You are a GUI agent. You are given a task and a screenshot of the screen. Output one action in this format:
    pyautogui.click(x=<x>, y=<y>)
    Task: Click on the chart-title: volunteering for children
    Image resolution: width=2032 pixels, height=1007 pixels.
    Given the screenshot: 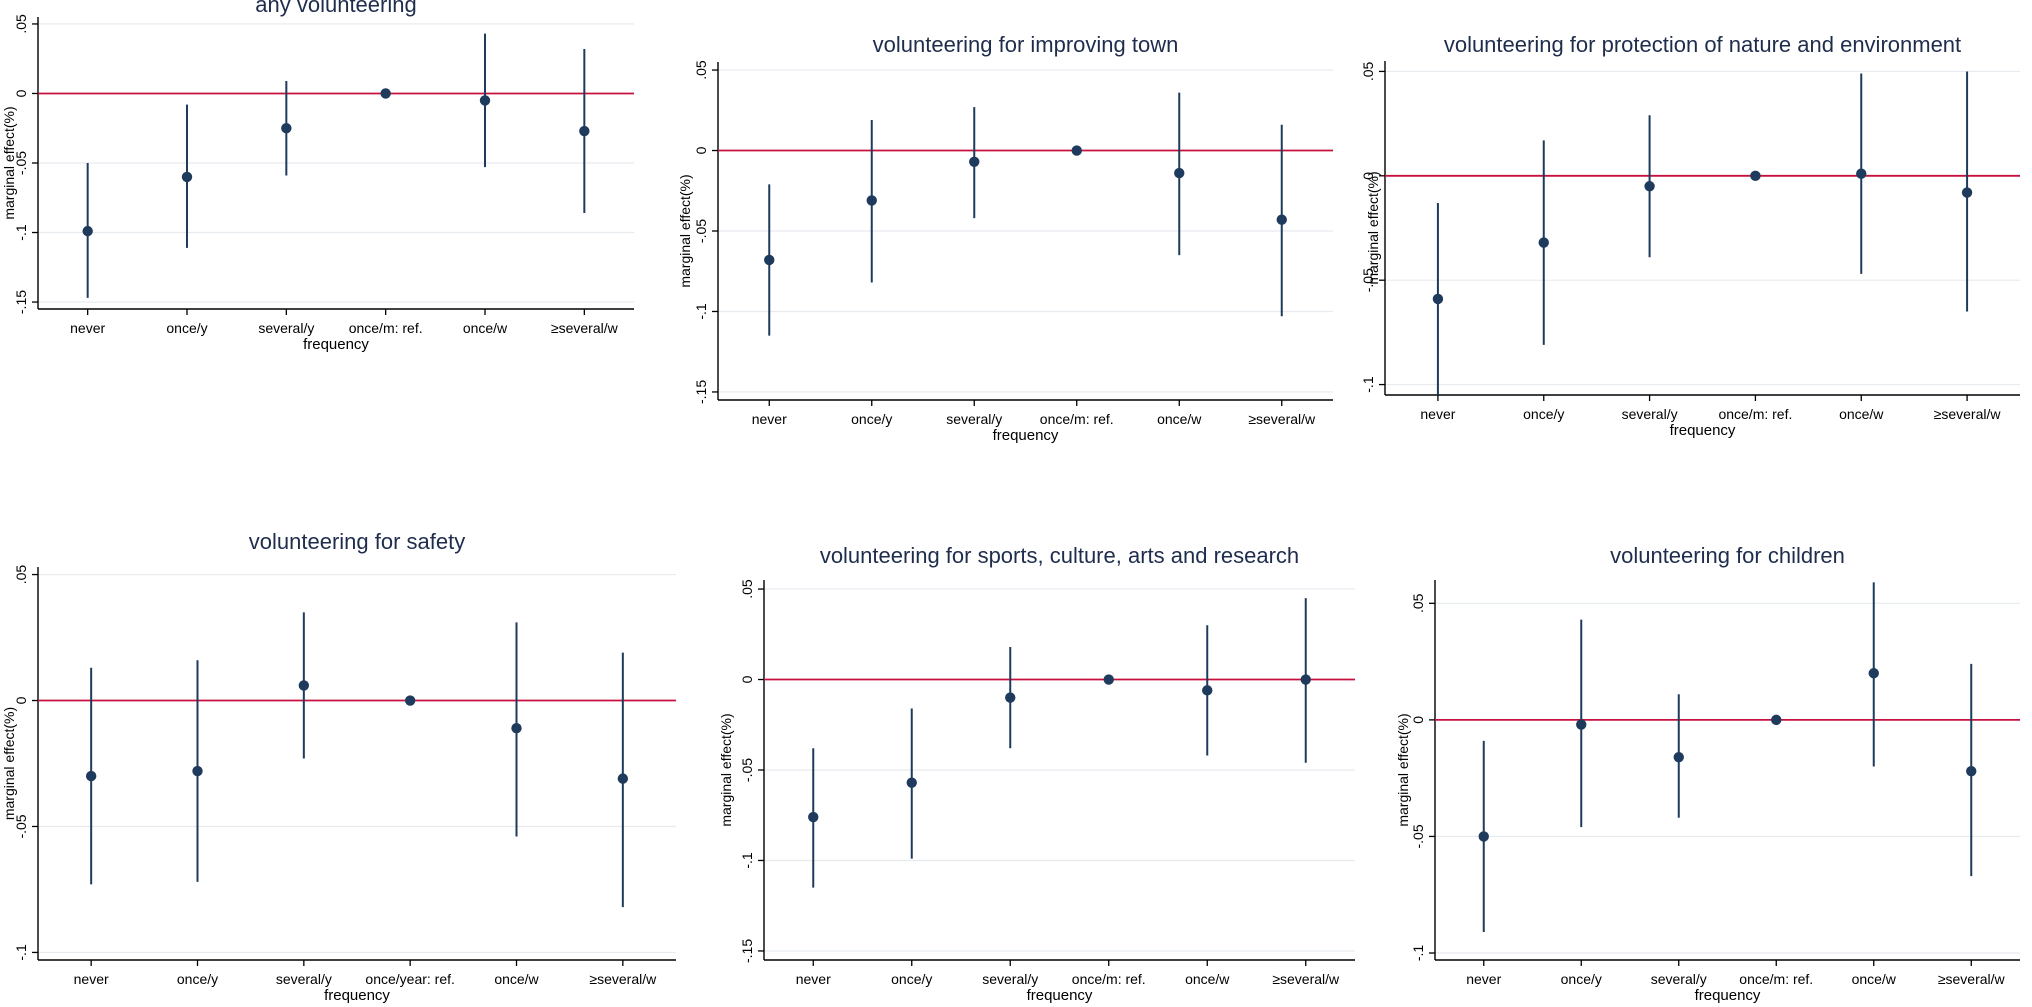 What is the action you would take?
    pyautogui.click(x=1727, y=555)
    